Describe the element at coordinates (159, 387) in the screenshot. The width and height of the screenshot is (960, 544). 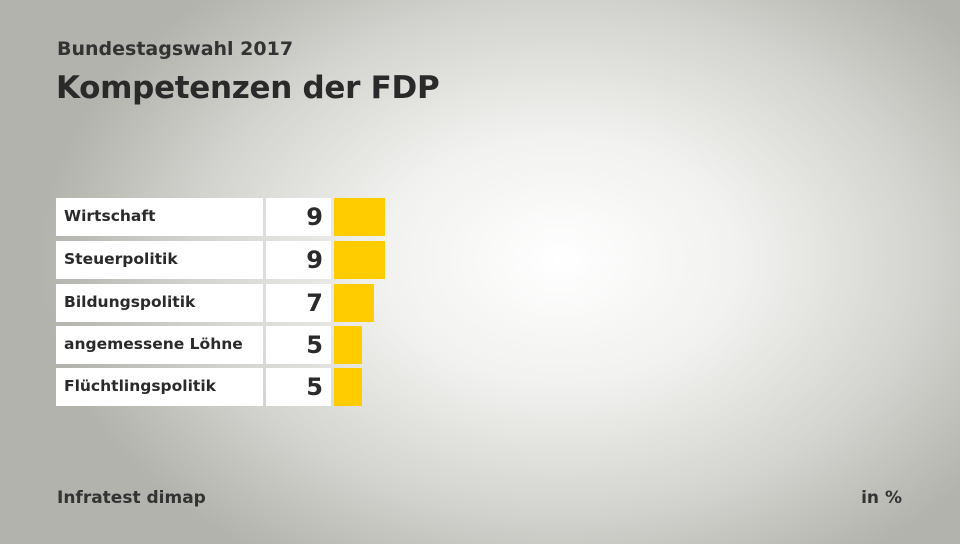
I see `category-label: Flüchtlingspolitik` at that location.